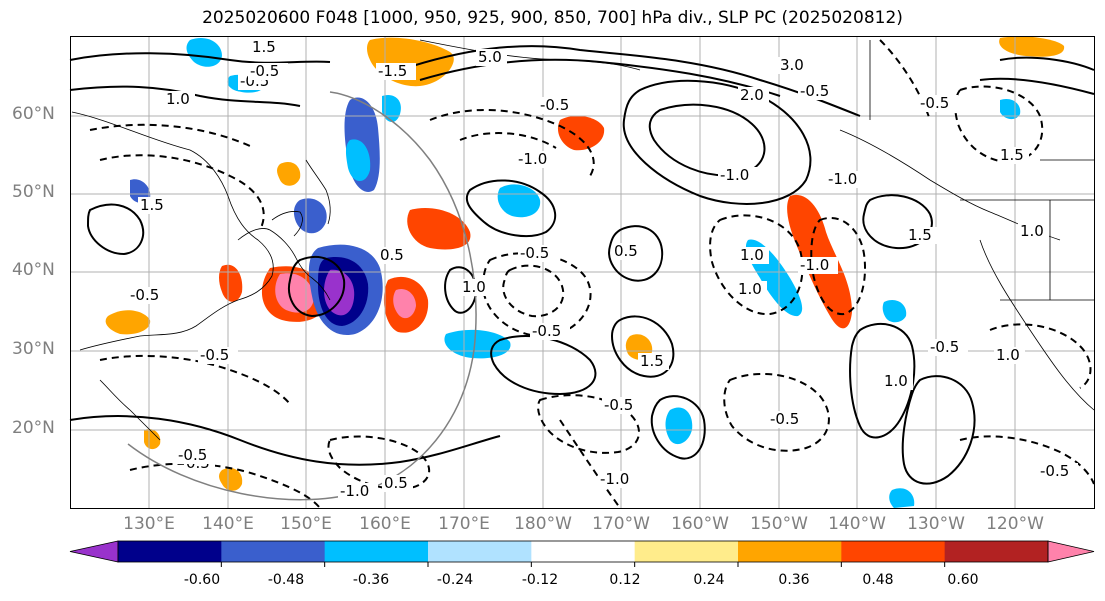 The image size is (1105, 601). Describe the element at coordinates (33, 192) in the screenshot. I see `lat-label-50n: 50°N` at that location.